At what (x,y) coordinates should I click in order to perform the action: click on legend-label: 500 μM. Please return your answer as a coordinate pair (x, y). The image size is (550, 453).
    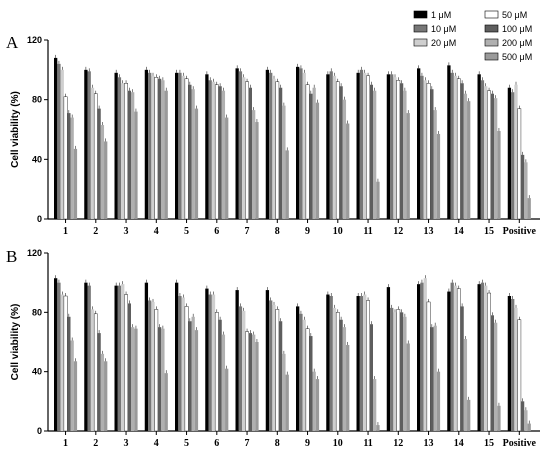
    Looking at the image, I should click on (517, 57).